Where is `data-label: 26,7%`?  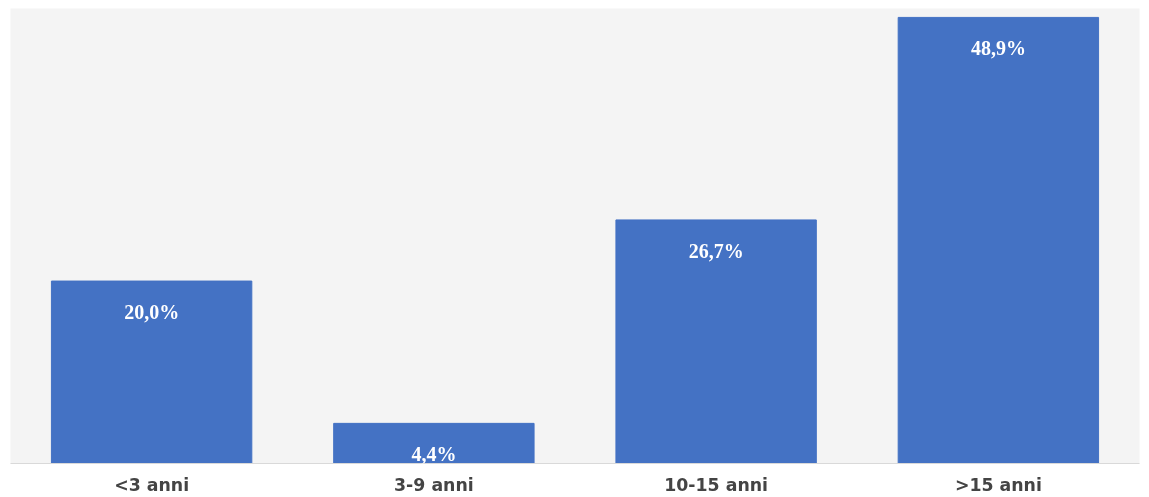 data-label: 26,7% is located at coordinates (716, 250).